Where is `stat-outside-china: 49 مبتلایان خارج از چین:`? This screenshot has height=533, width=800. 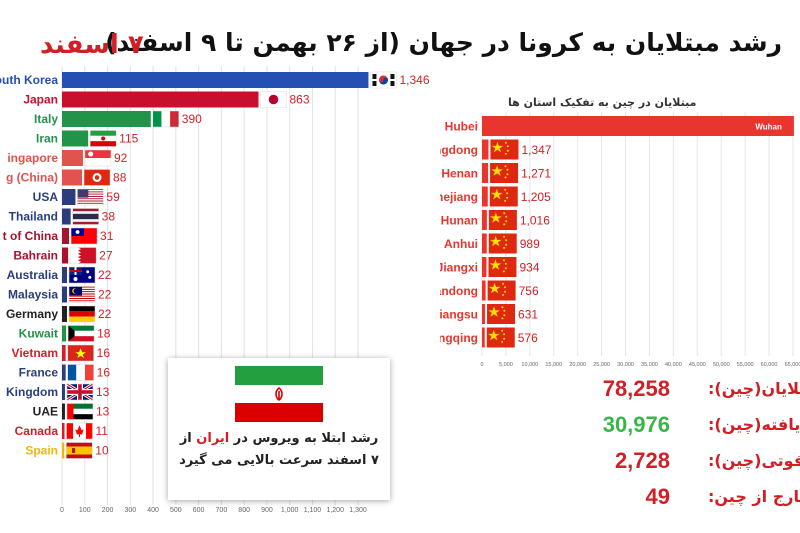 stat-outside-china: 49 مبتلایان خارج از چین: is located at coordinates (680, 498).